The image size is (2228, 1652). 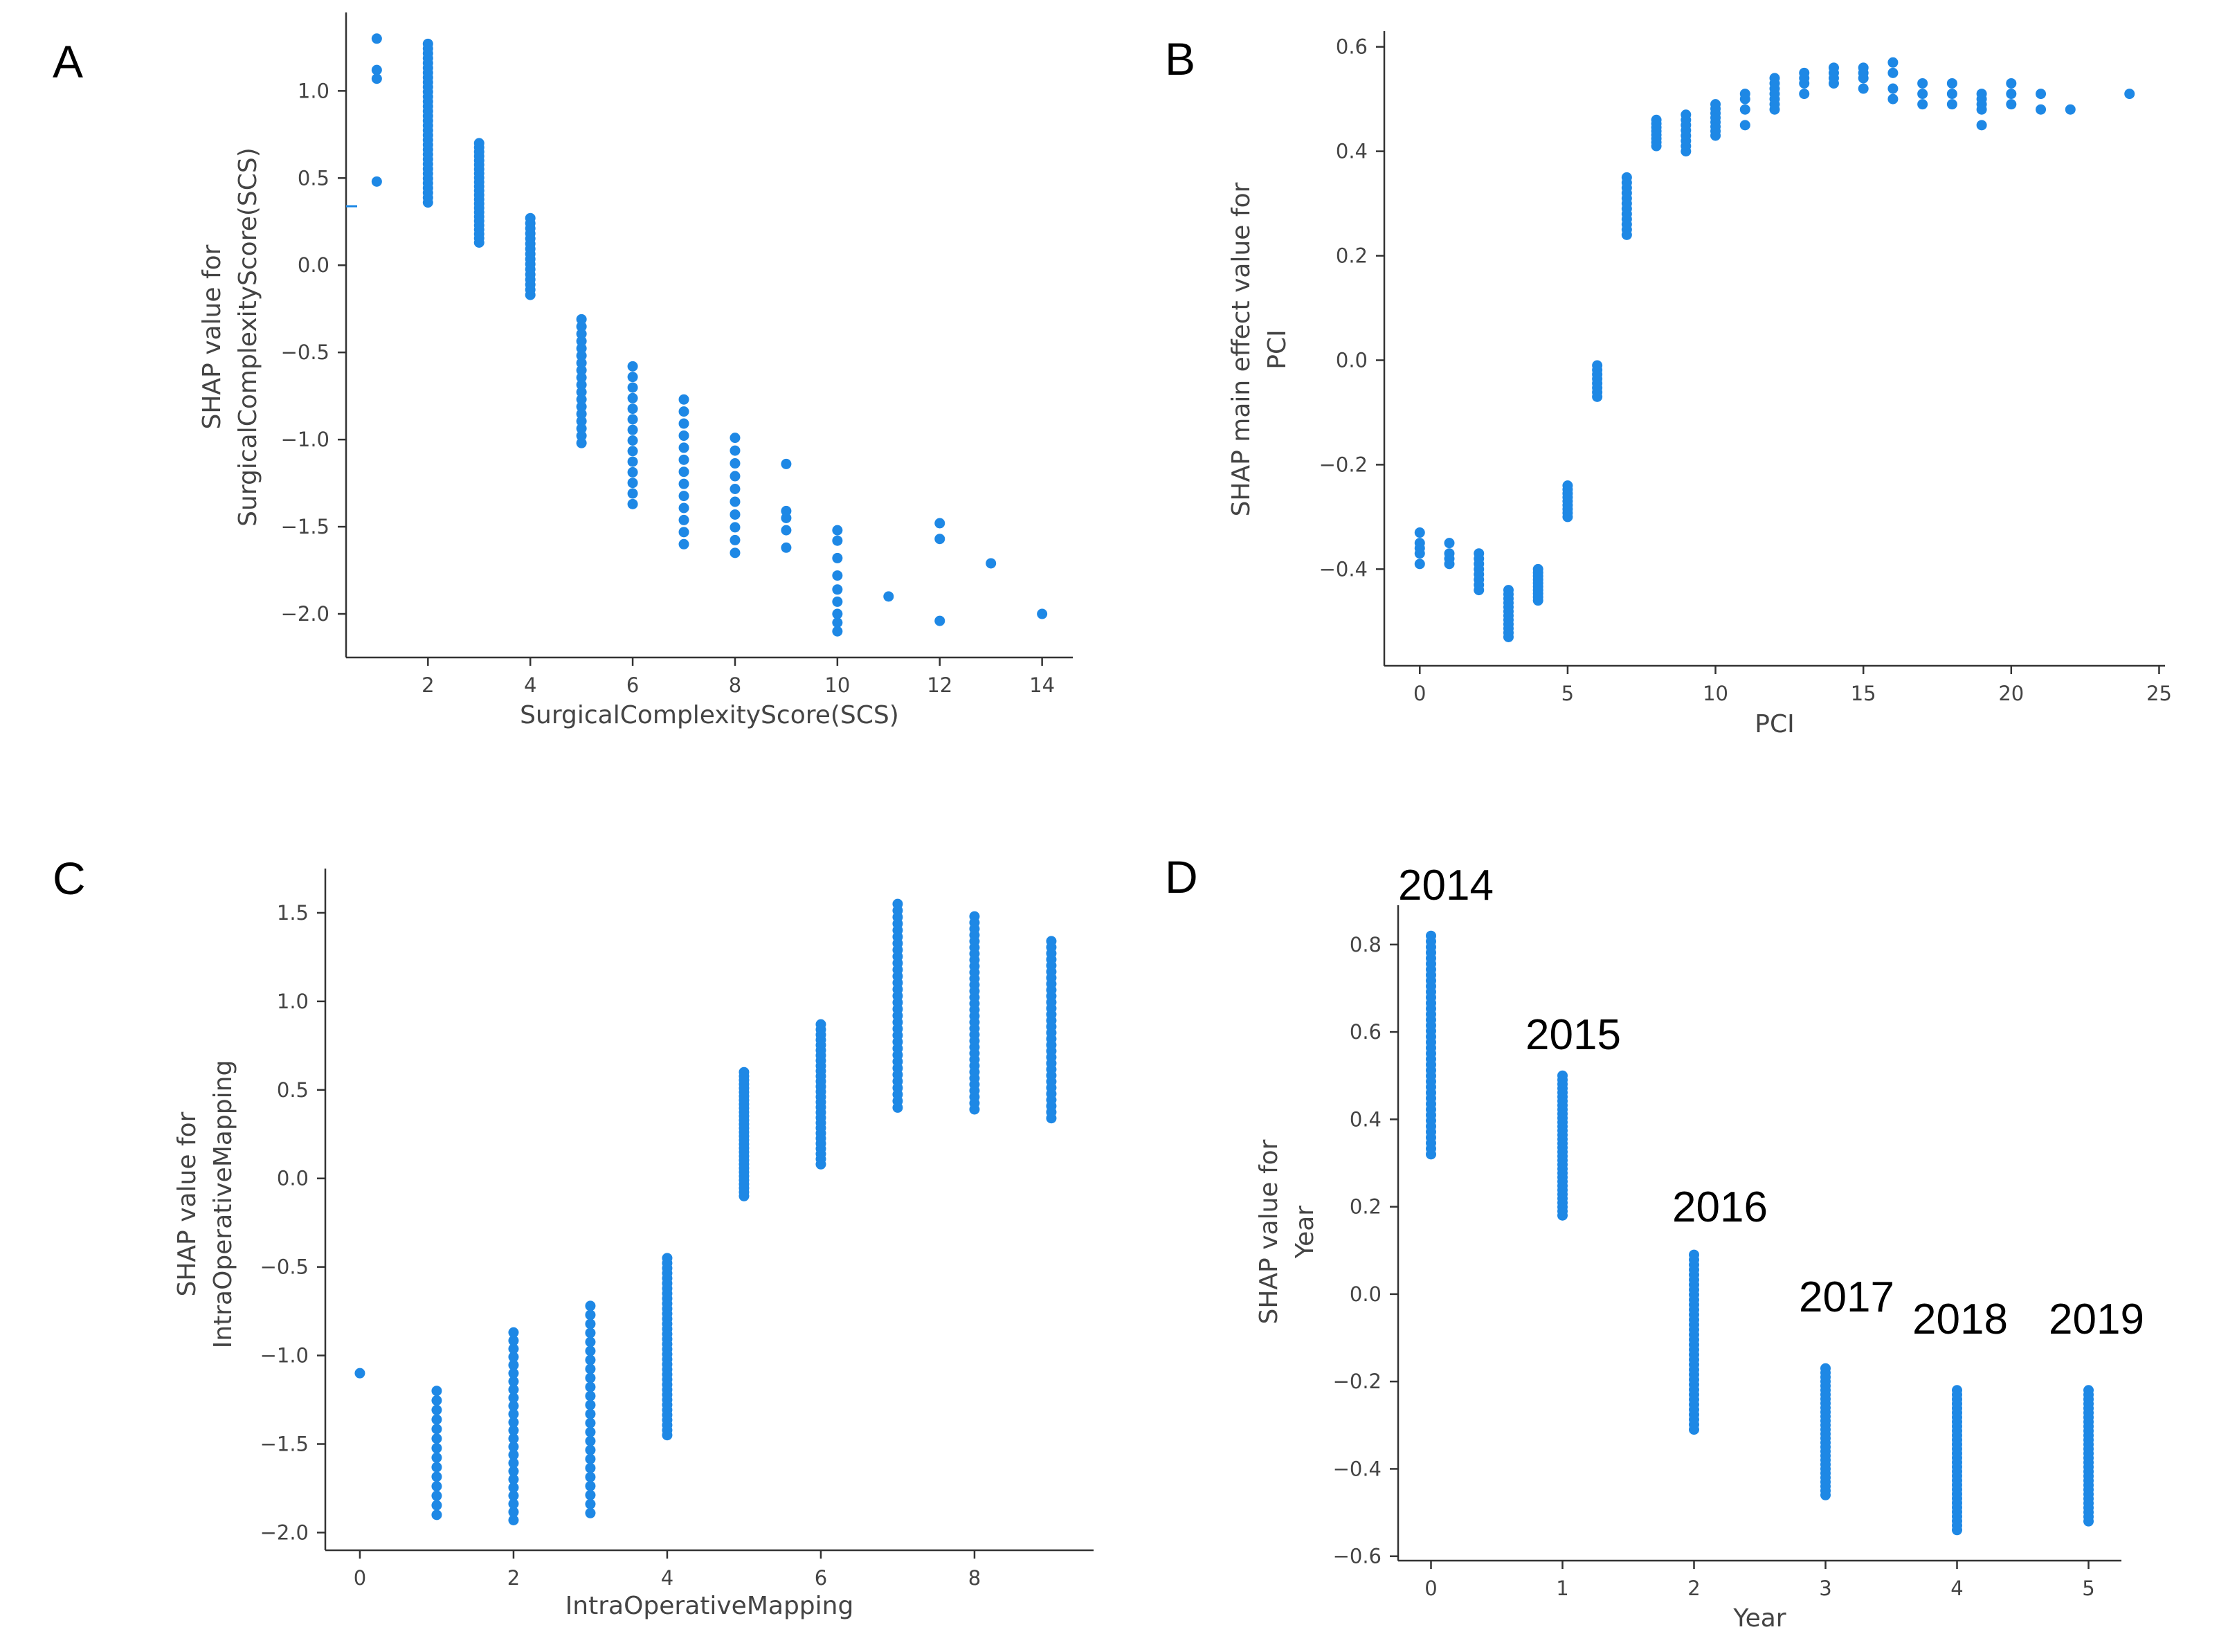 What do you see at coordinates (837, 685) in the screenshot?
I see `x-tick-label: 10` at bounding box center [837, 685].